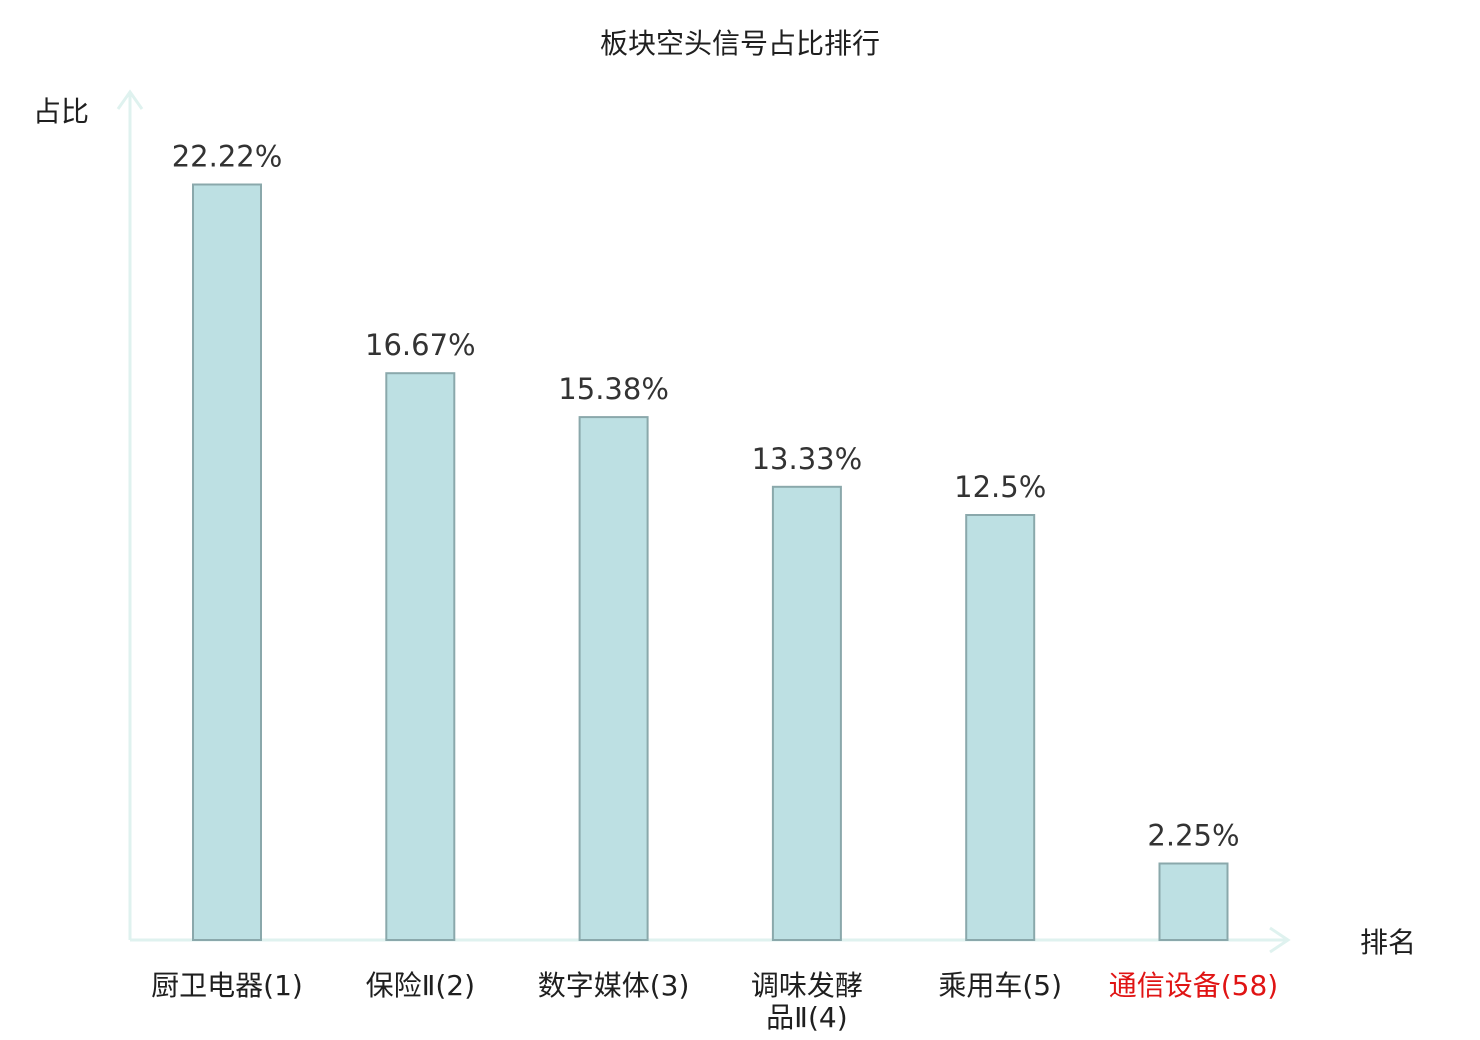  I want to click on category-label-2: 保险Ⅱ(2), so click(420, 985).